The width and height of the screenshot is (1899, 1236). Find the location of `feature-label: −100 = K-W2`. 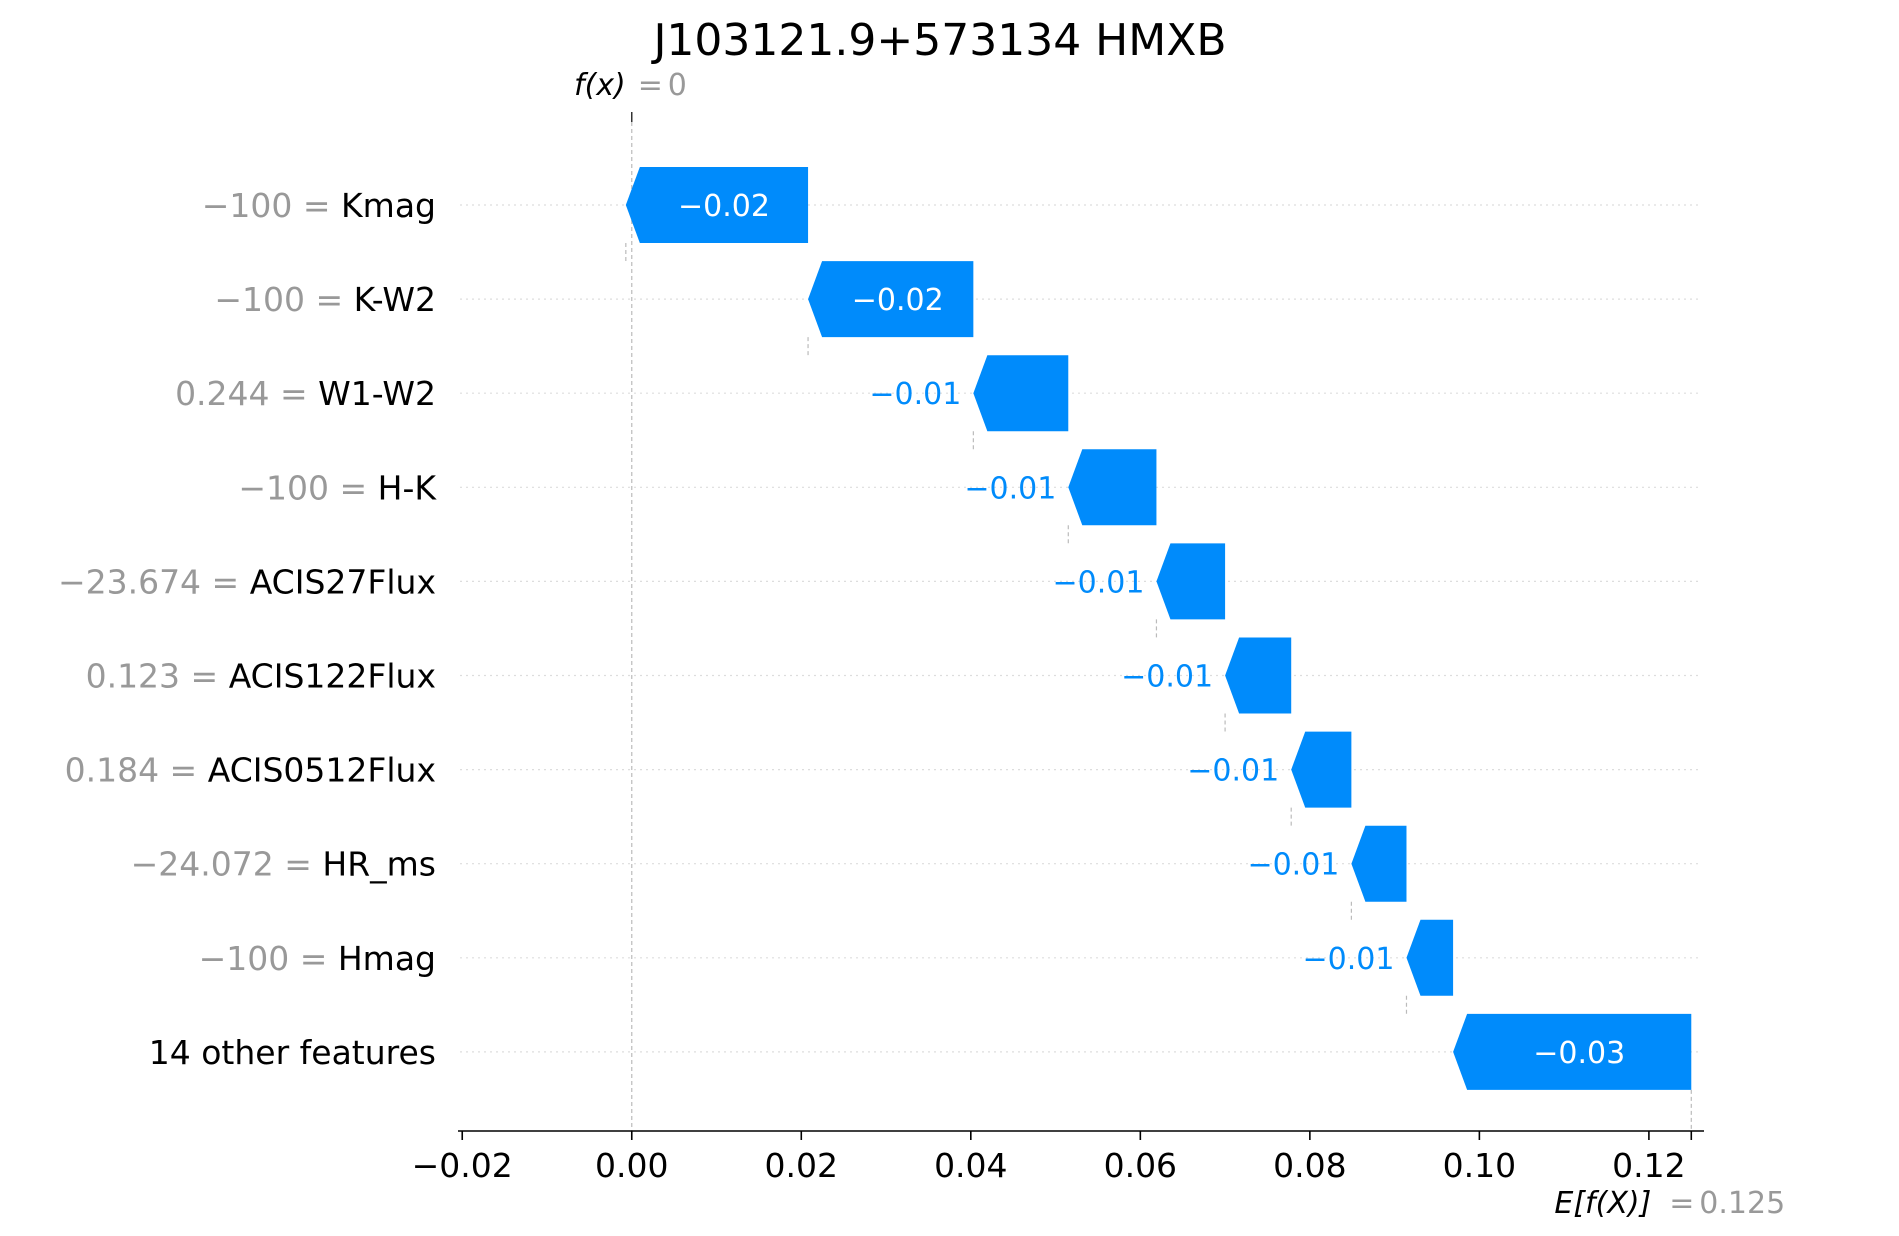

feature-label: −100 = K-W2 is located at coordinates (325, 299).